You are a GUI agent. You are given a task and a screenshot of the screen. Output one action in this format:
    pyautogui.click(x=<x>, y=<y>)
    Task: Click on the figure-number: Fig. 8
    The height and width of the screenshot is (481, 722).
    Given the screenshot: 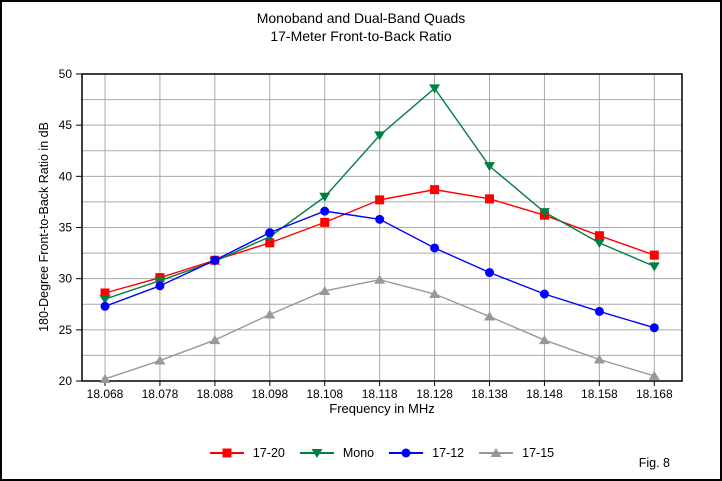 What is the action you would take?
    pyautogui.click(x=654, y=463)
    